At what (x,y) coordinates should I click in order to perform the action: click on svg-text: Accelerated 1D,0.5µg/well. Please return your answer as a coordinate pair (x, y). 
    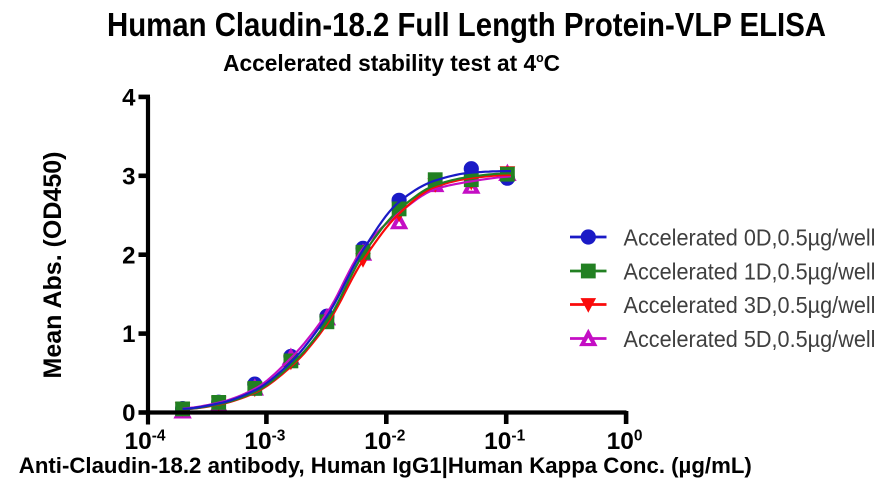
    Looking at the image, I should click on (750, 271).